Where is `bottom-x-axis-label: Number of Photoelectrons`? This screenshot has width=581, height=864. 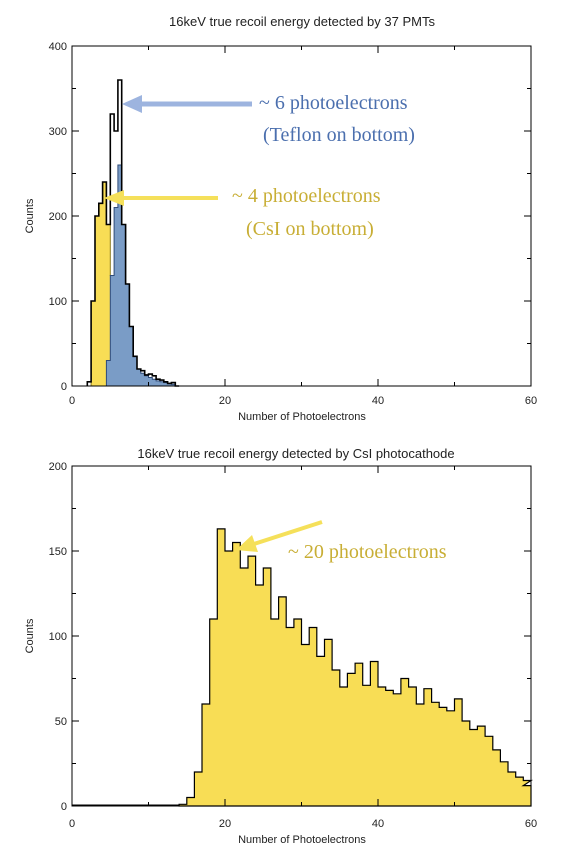
bottom-x-axis-label: Number of Photoelectrons is located at coordinates (302, 840).